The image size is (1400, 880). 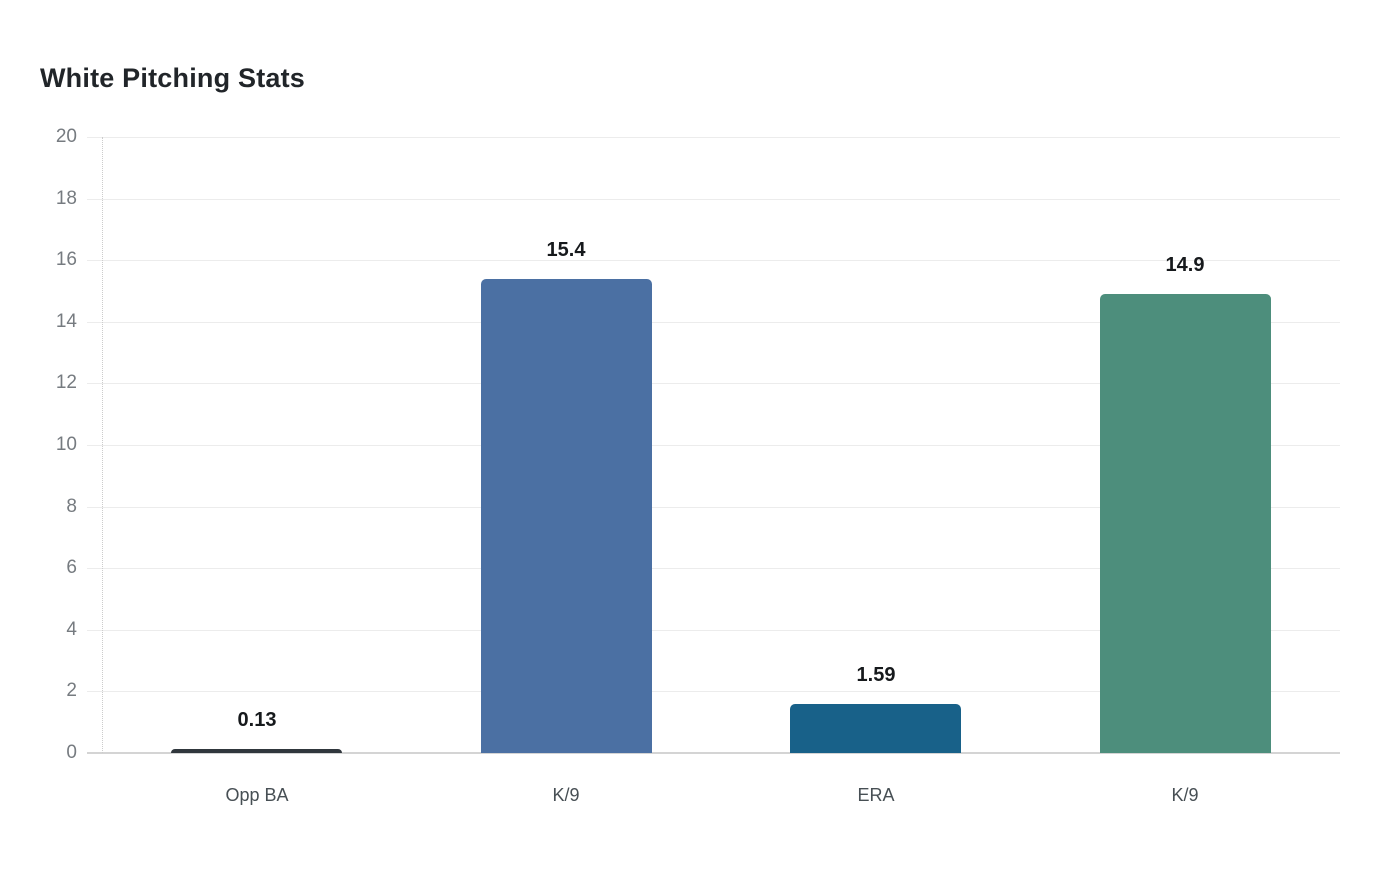 I want to click on x-category-label: Opp BA, so click(x=257, y=795).